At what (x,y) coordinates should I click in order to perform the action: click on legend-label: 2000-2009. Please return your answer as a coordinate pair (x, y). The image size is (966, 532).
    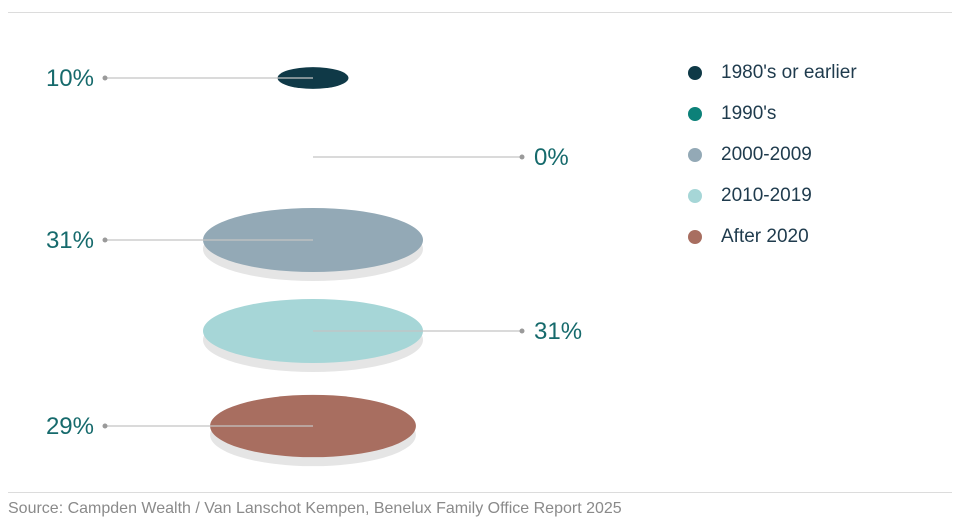
    Looking at the image, I should click on (766, 154).